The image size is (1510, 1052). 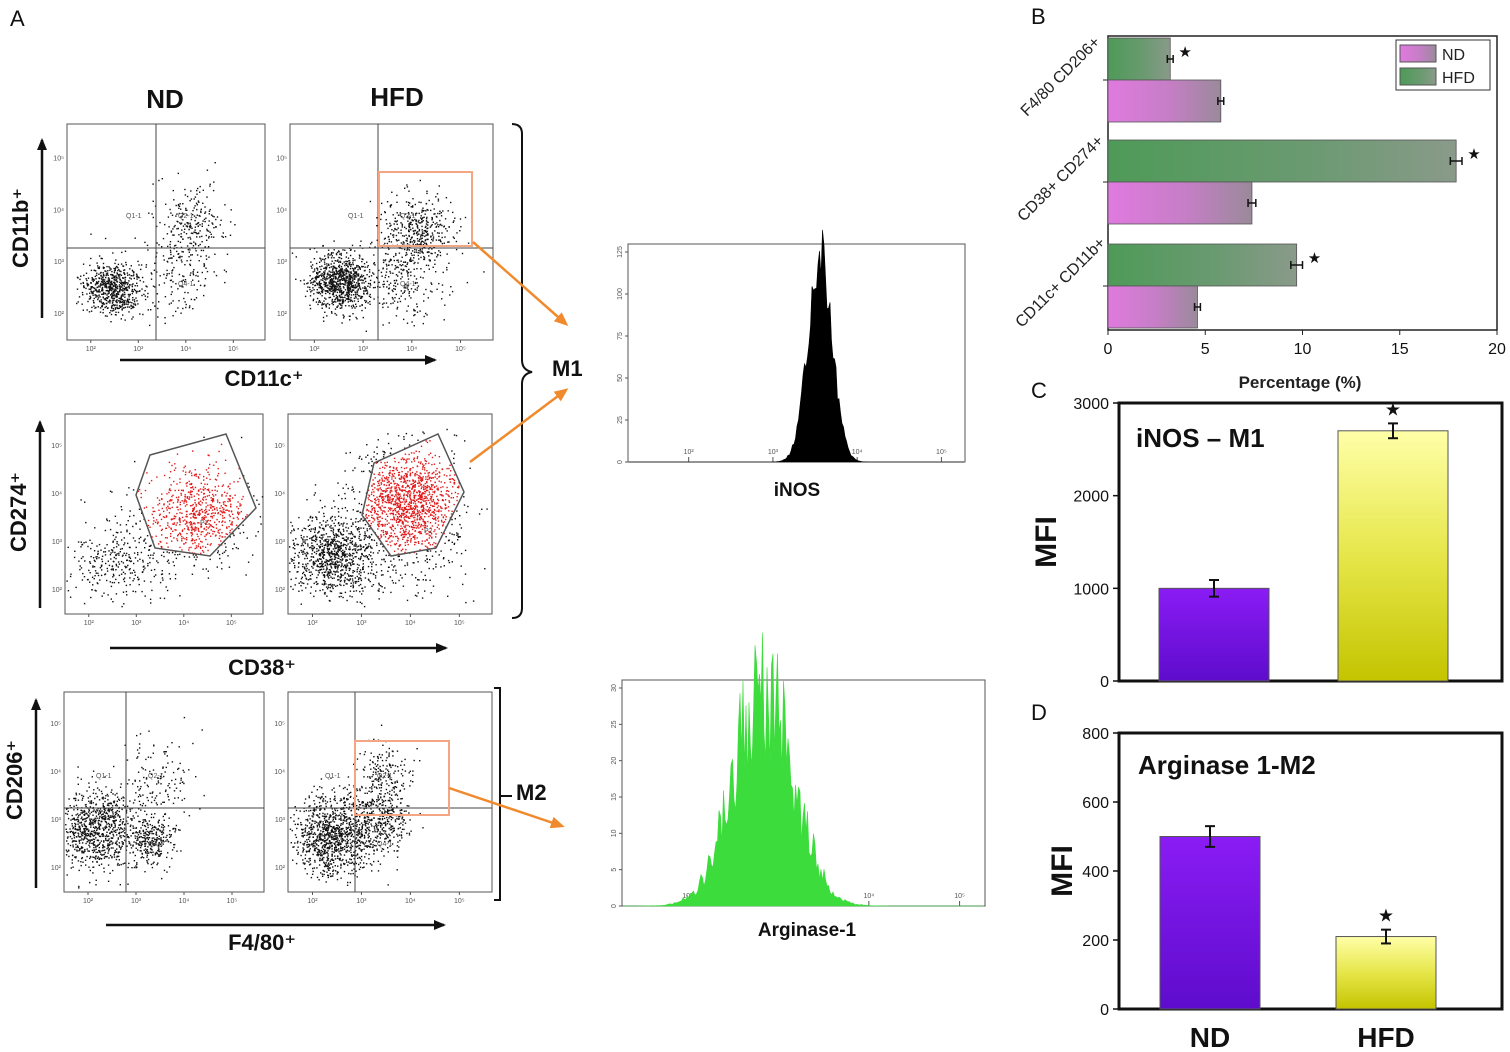 I want to click on y-tick-label: 10⁴, so click(x=279, y=494).